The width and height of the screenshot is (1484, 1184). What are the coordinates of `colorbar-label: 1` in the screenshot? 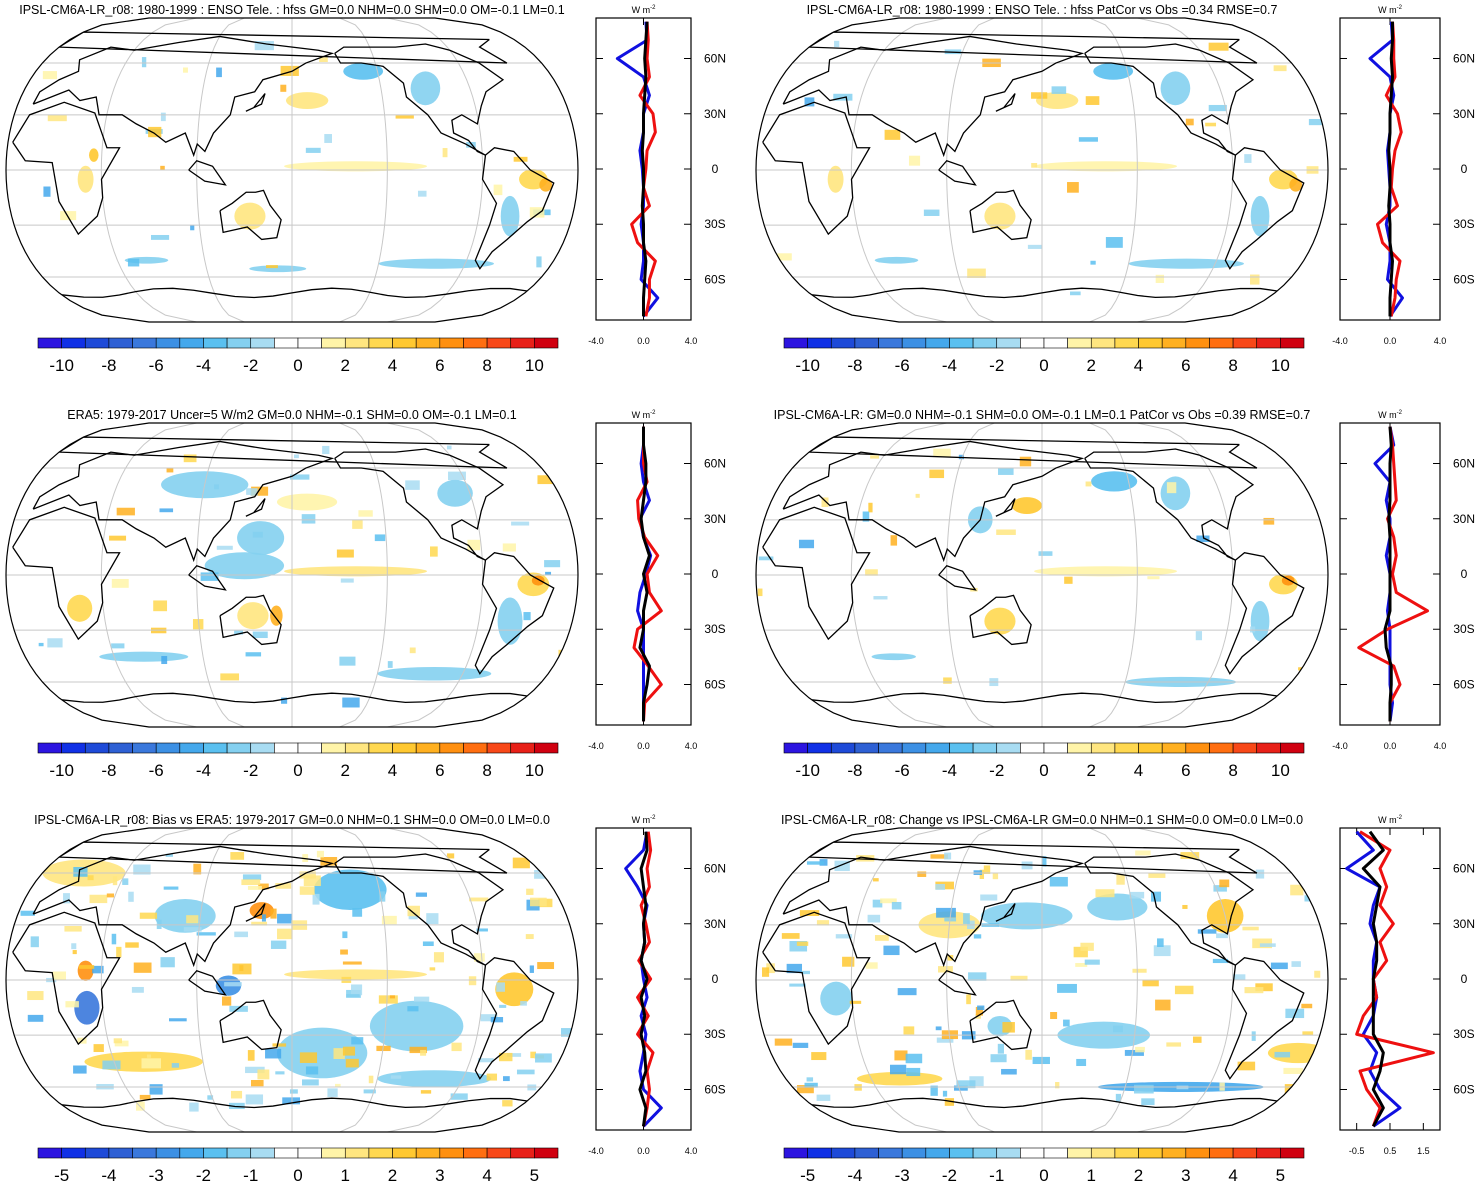 It's located at (1091, 1175).